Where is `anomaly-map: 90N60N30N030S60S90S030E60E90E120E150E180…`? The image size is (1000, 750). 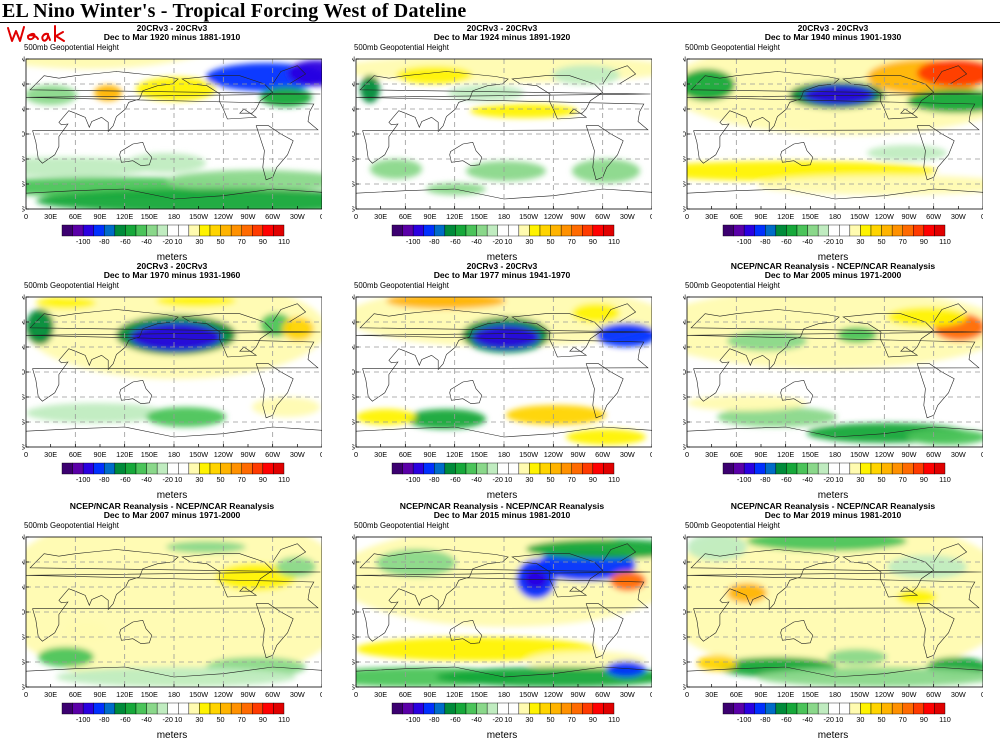
anomaly-map: 90N60N30N030S60S90S030E60E90E120E150E180… is located at coordinates (172, 388).